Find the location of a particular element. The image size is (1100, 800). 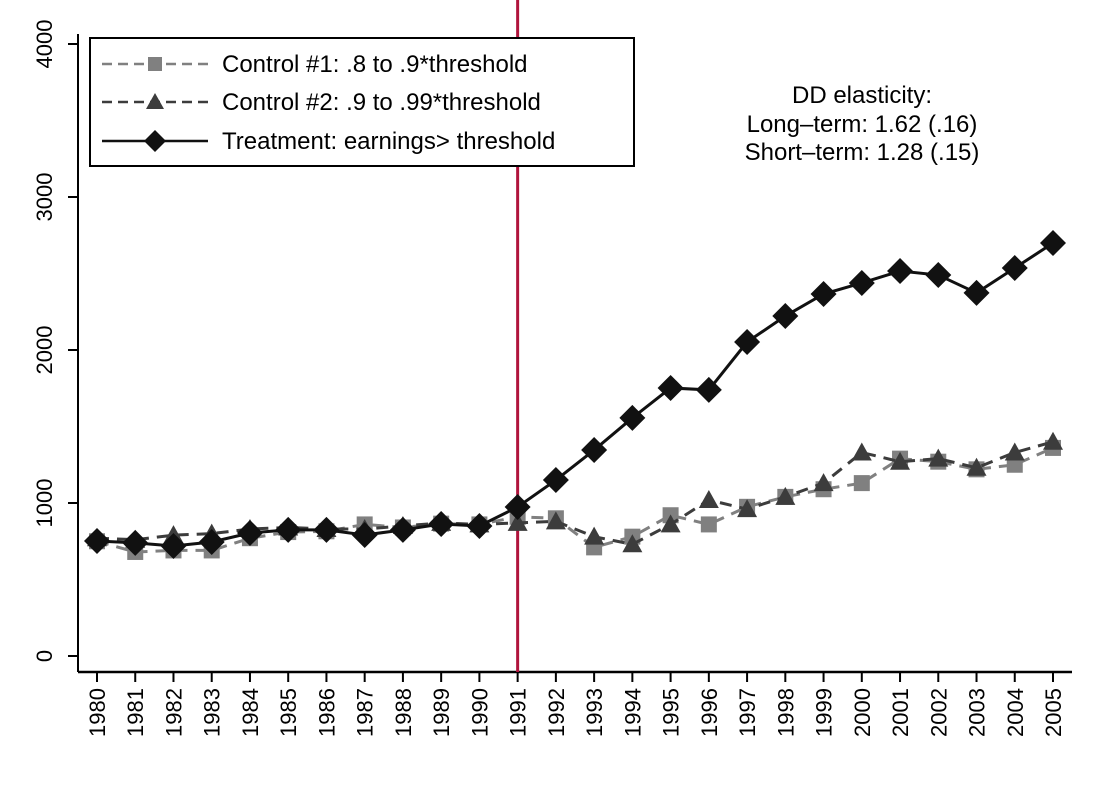

legend-label-control-1: Control #1: .8 to .9*threshold is located at coordinates (375, 64).